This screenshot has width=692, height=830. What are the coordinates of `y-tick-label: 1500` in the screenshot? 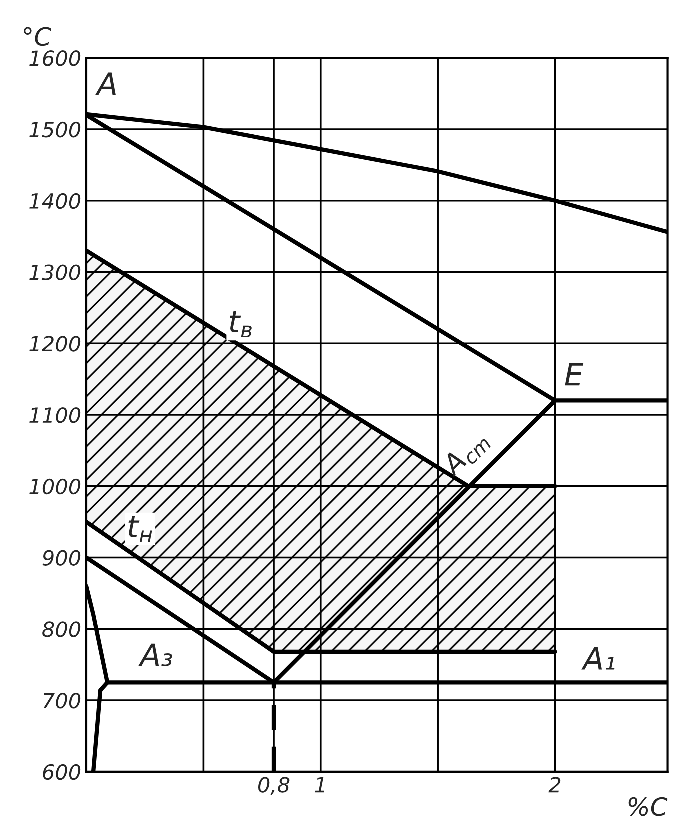 It's located at (55, 130).